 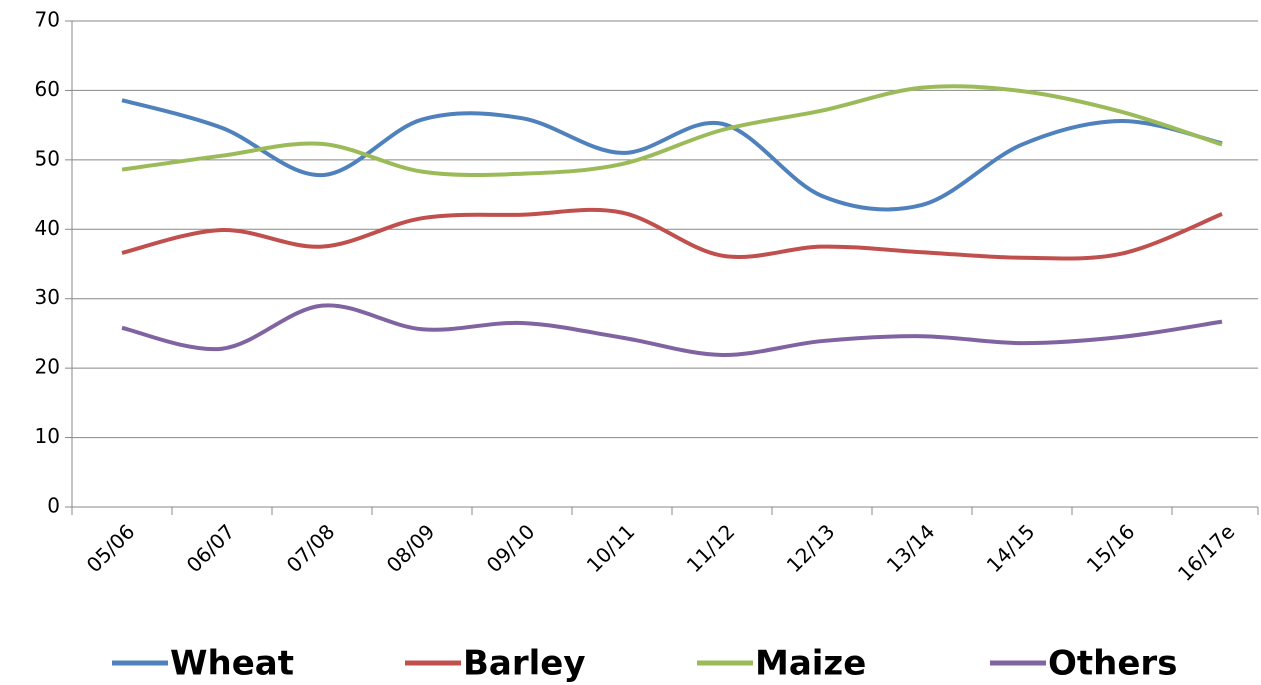 I want to click on x-tick-label: 07/08, so click(x=311, y=548).